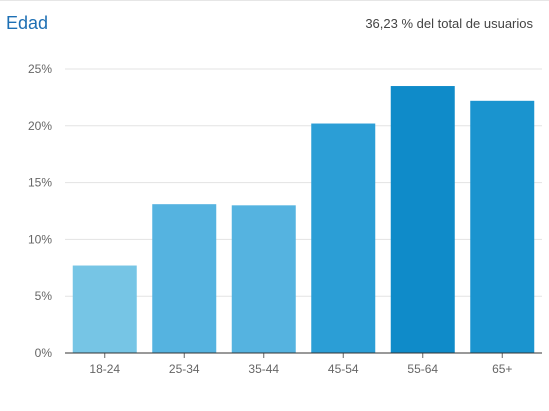  What do you see at coordinates (343, 369) in the screenshot?
I see `x-tick-label: 45-54` at bounding box center [343, 369].